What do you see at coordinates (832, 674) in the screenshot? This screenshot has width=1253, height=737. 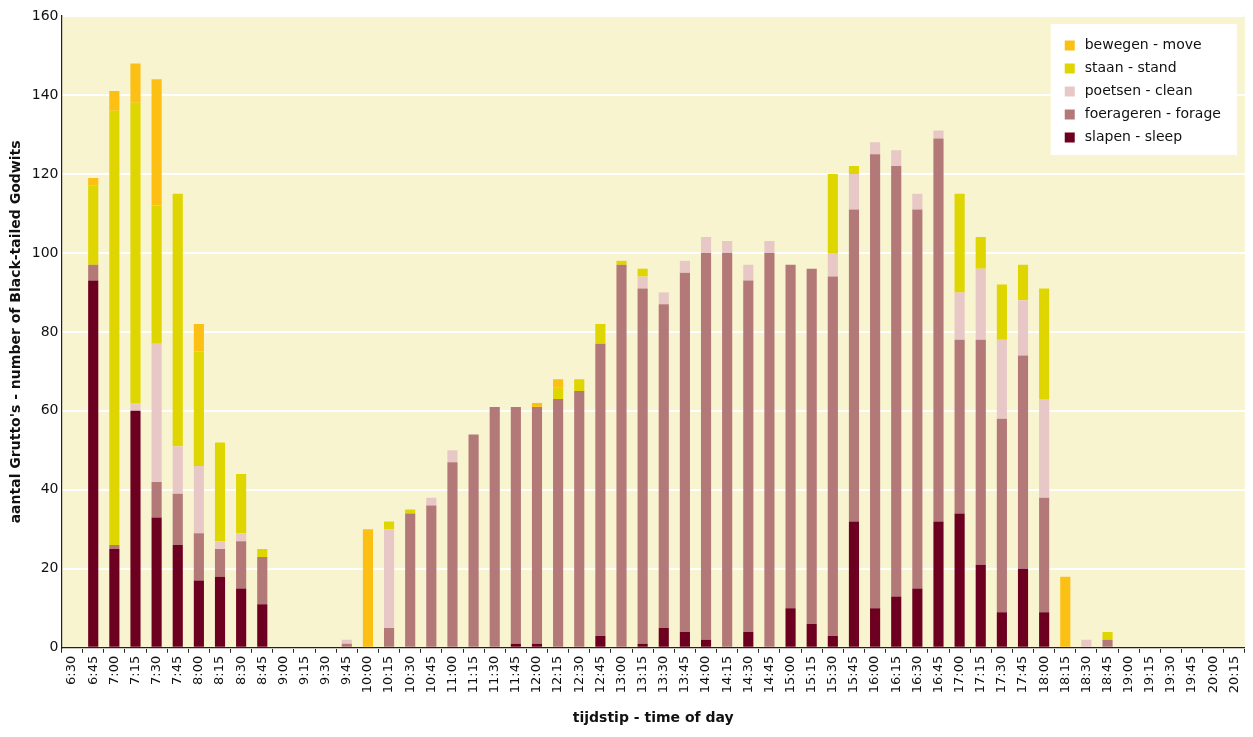 I see `x-tick-label: 15:30` at bounding box center [832, 674].